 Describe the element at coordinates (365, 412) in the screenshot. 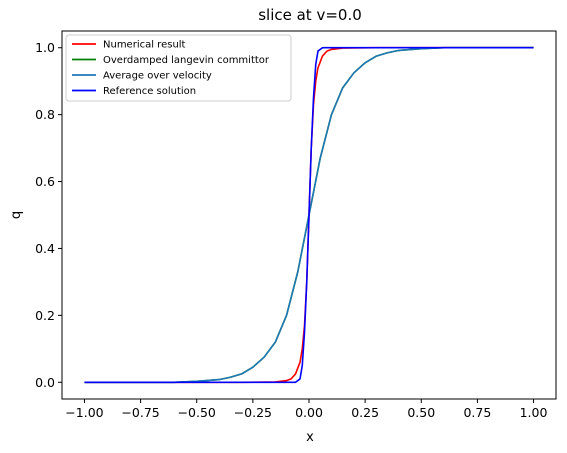

I see `x-tick-label: 0.25` at that location.